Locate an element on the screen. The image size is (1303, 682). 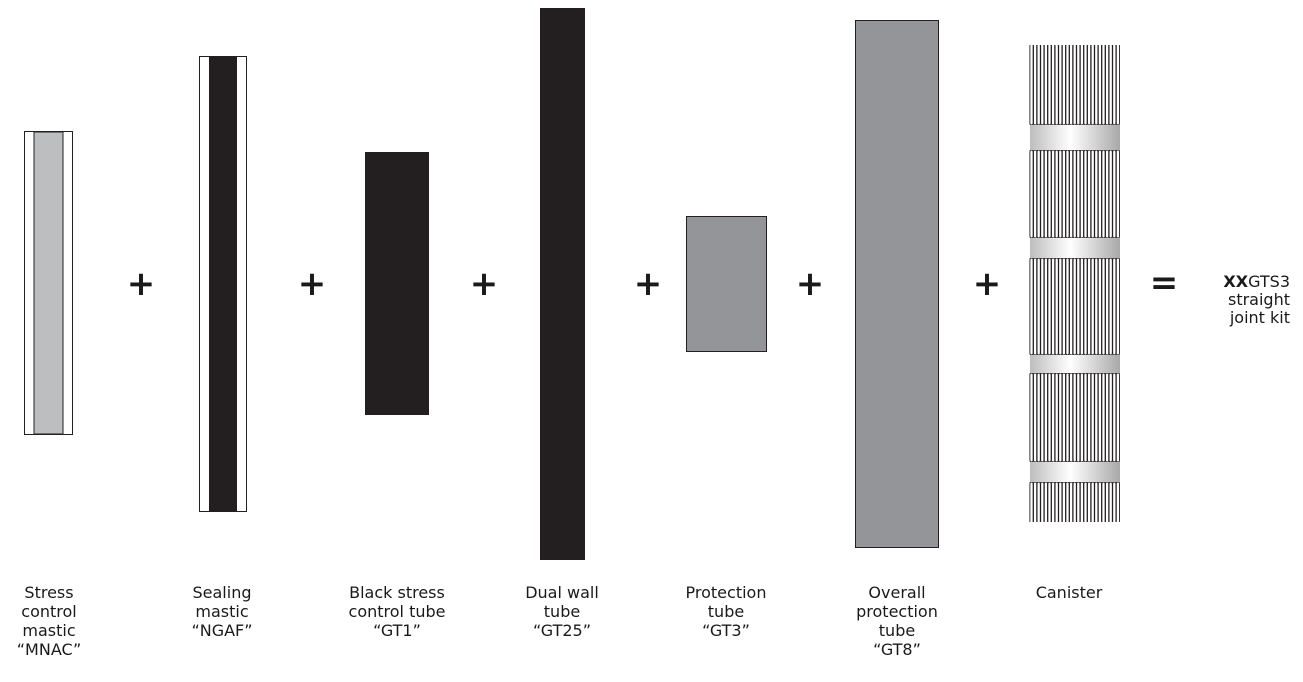
label-stress-control-mastic: Stress control mastic “MNAC” is located at coordinates (49, 621).